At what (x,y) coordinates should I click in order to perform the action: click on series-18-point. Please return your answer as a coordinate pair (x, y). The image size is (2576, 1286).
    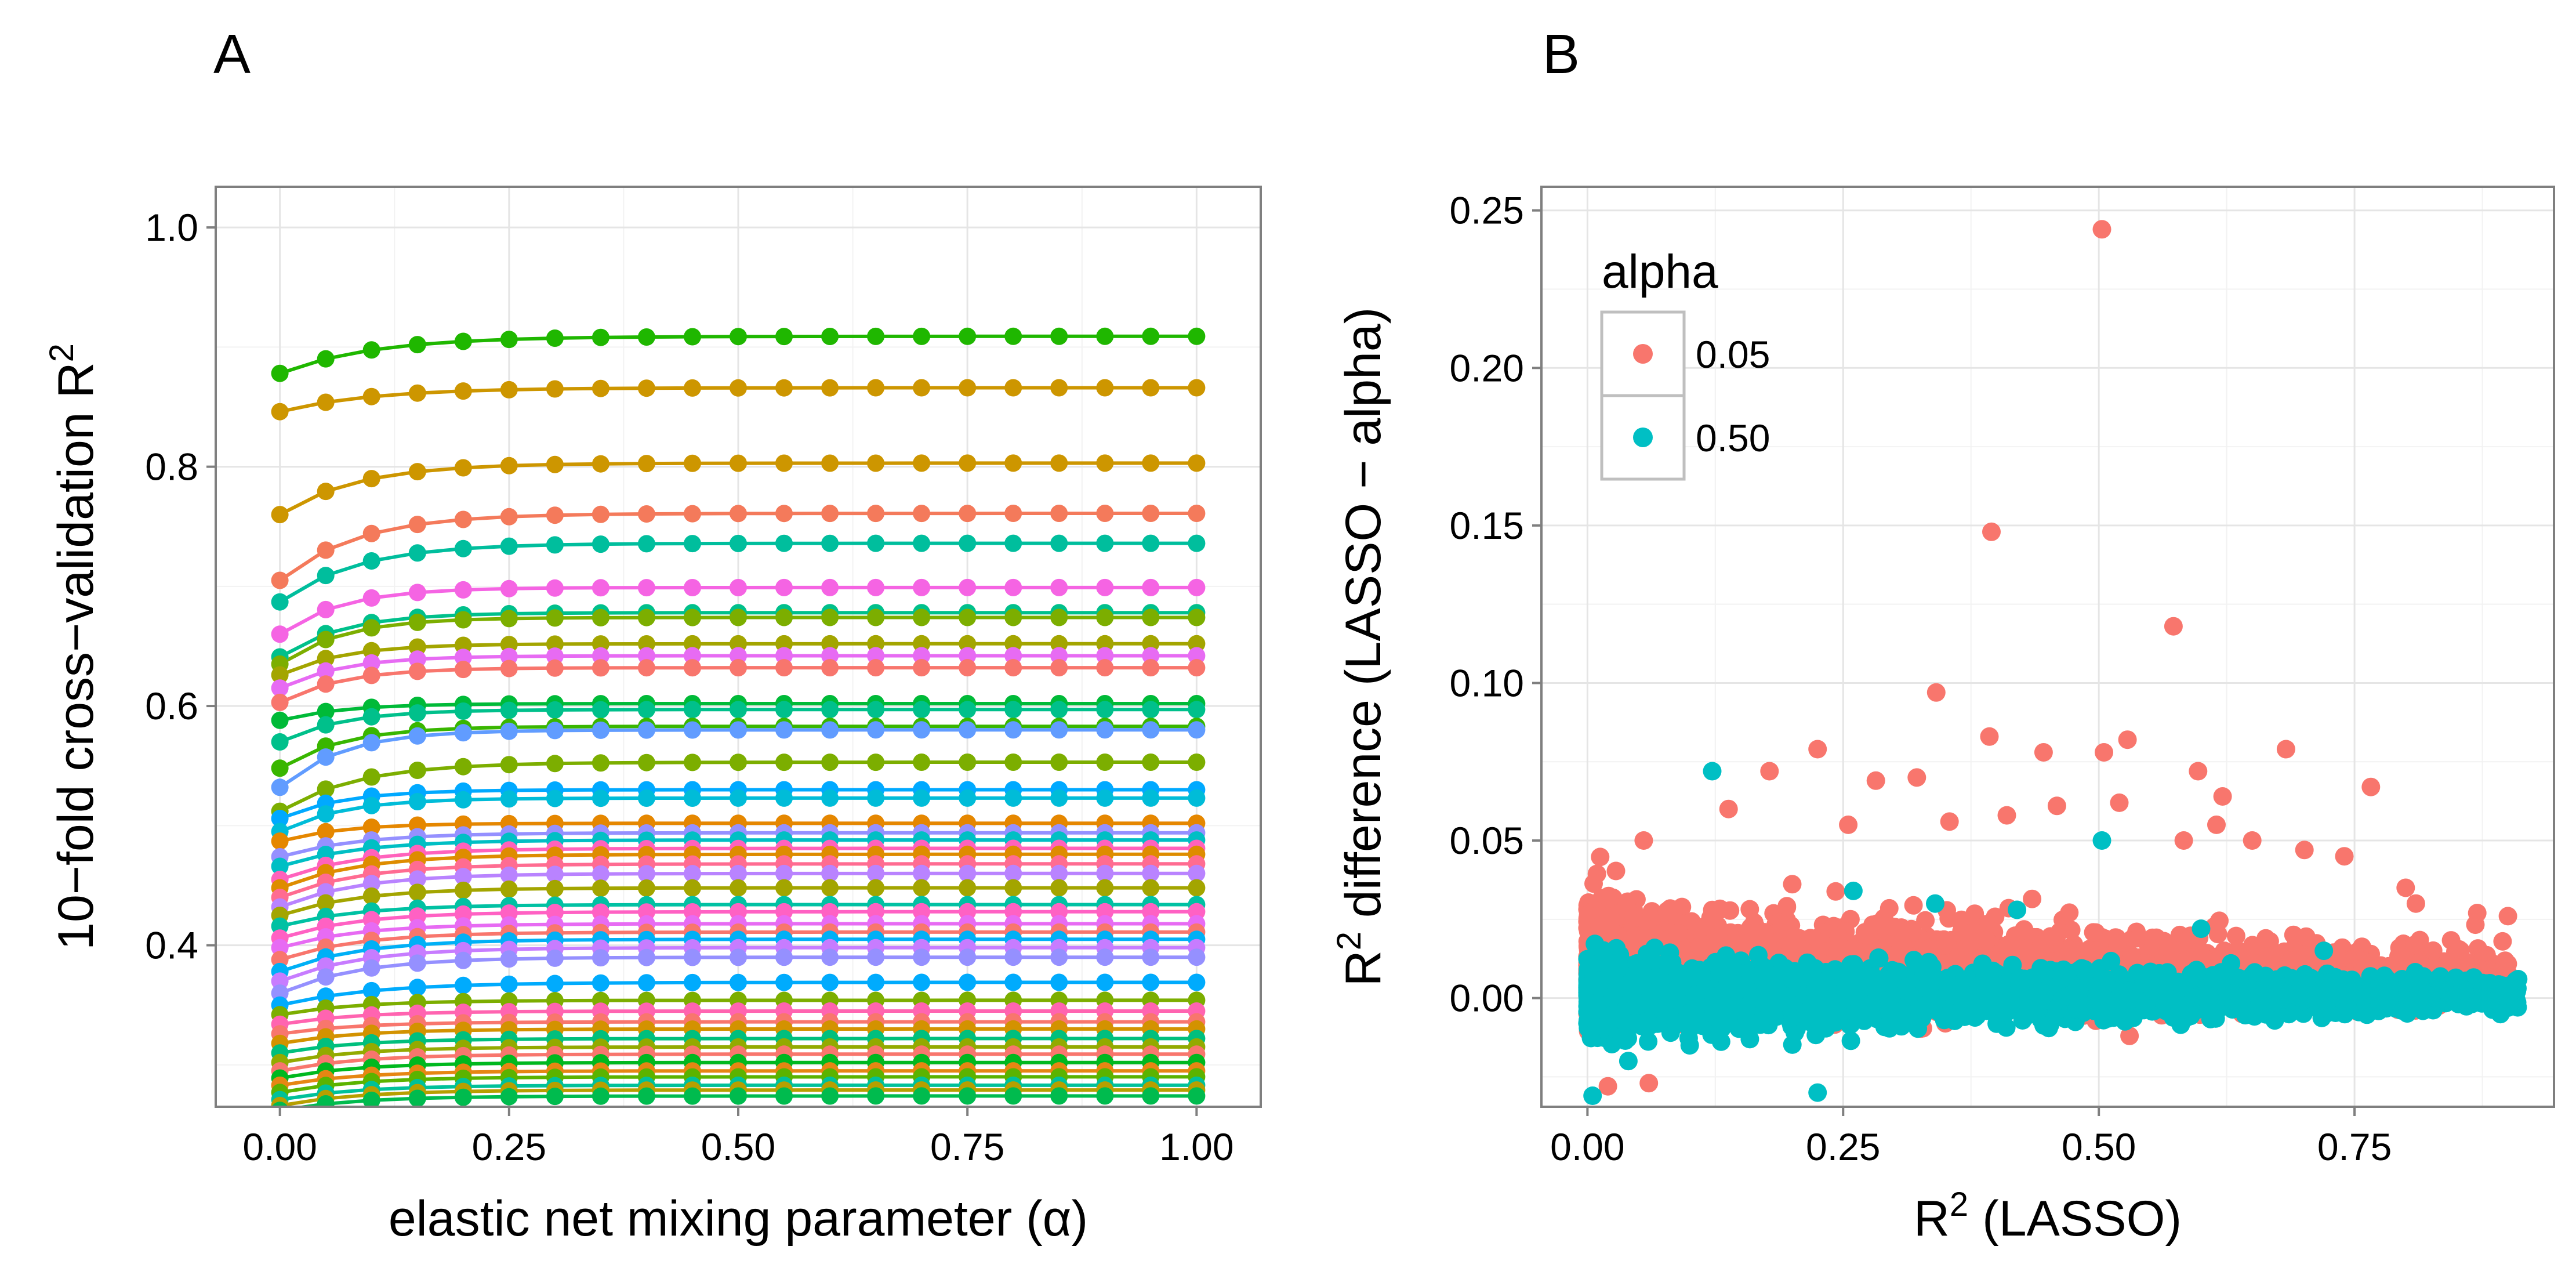
    Looking at the image, I should click on (371, 805).